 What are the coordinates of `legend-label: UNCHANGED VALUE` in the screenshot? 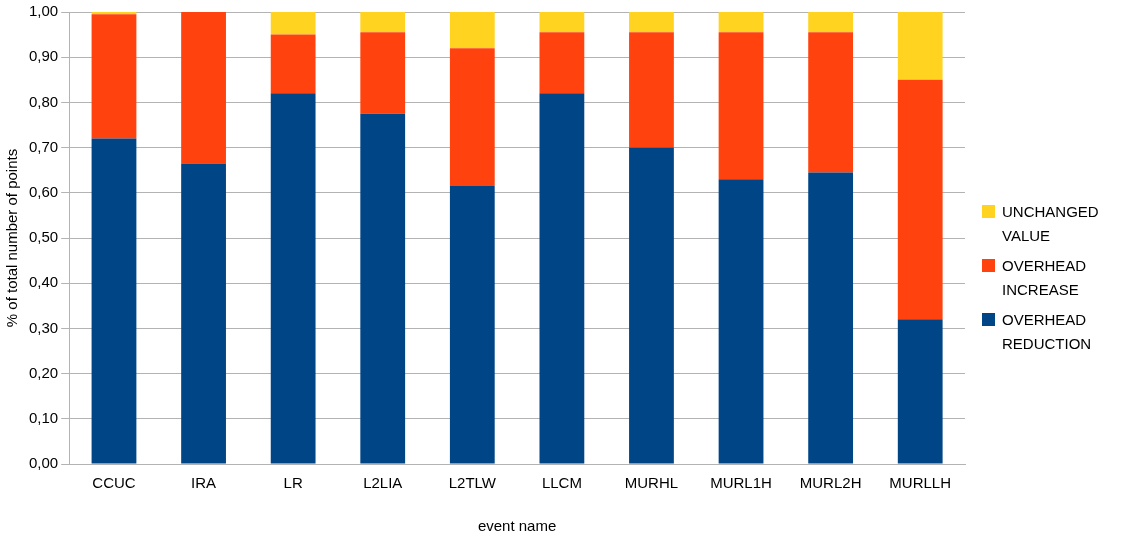 It's located at (1051, 224).